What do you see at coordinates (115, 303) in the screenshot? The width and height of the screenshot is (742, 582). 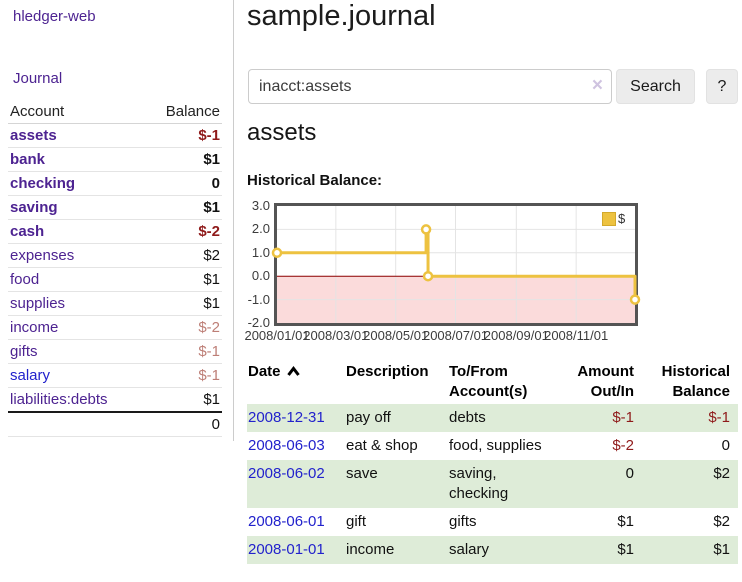 I see `account-row: supplies $1` at bounding box center [115, 303].